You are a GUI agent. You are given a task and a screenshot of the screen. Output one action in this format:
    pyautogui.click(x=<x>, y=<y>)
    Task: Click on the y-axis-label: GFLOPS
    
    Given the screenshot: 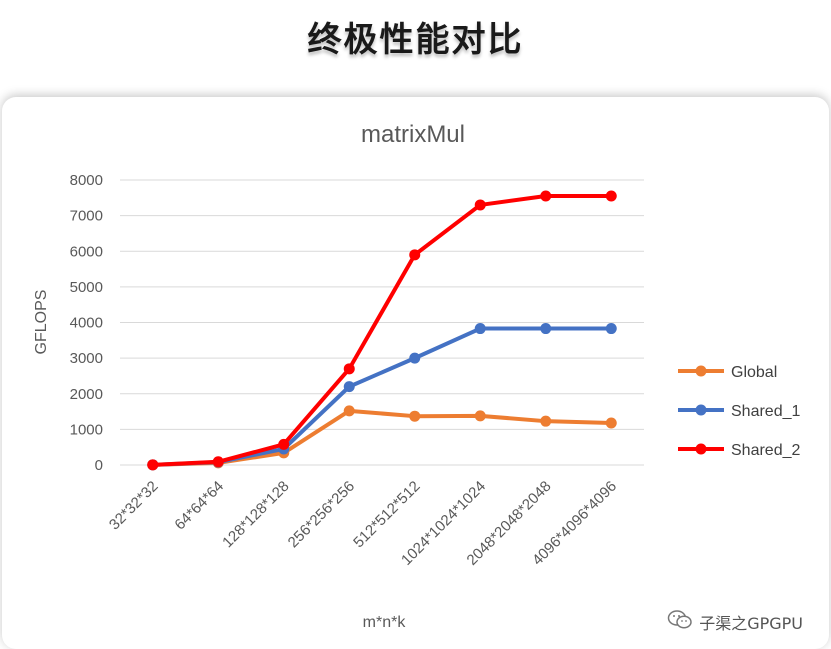 What is the action you would take?
    pyautogui.click(x=41, y=322)
    